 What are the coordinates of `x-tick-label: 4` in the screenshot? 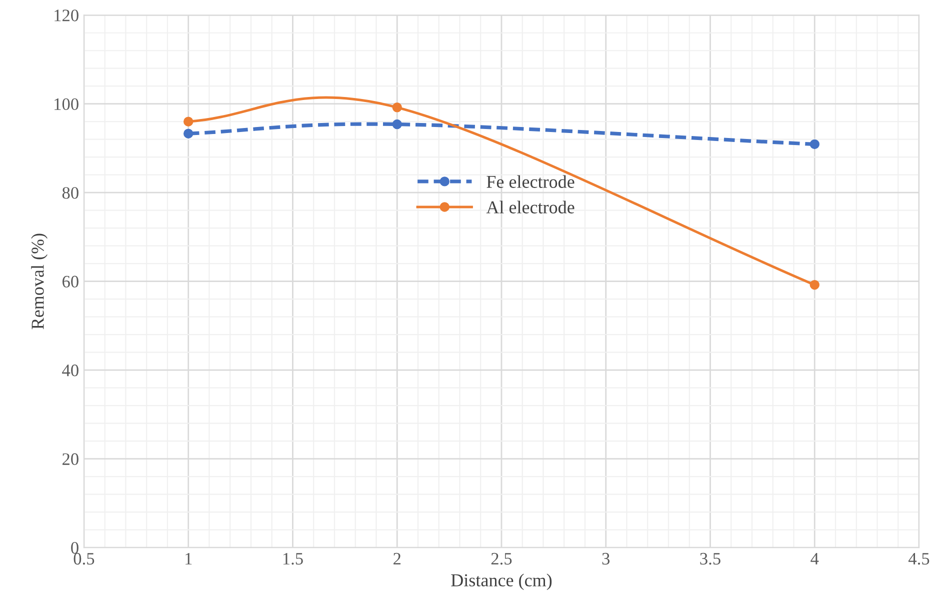 It's located at (814, 558).